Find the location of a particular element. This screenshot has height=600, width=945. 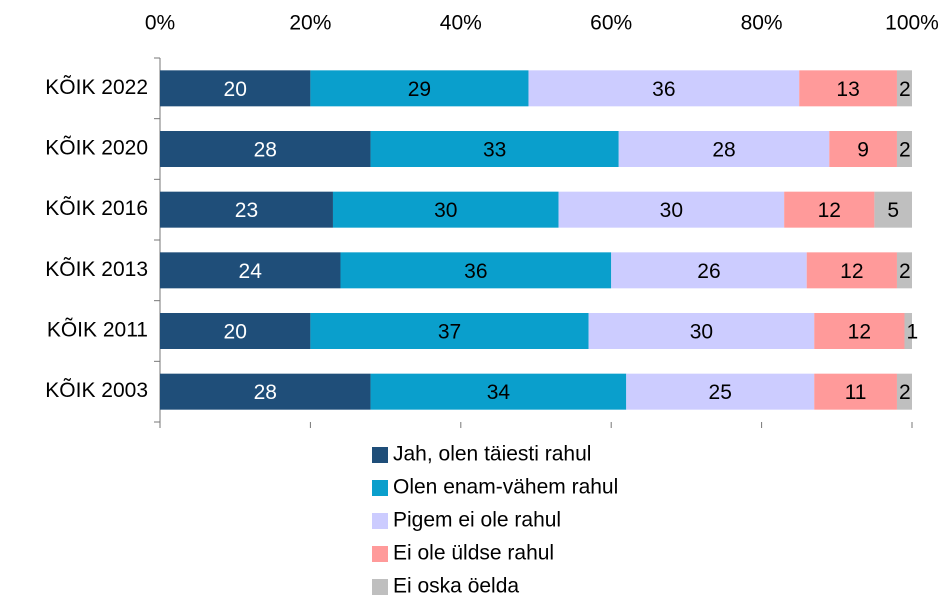

data-label: 29 is located at coordinates (419, 89).